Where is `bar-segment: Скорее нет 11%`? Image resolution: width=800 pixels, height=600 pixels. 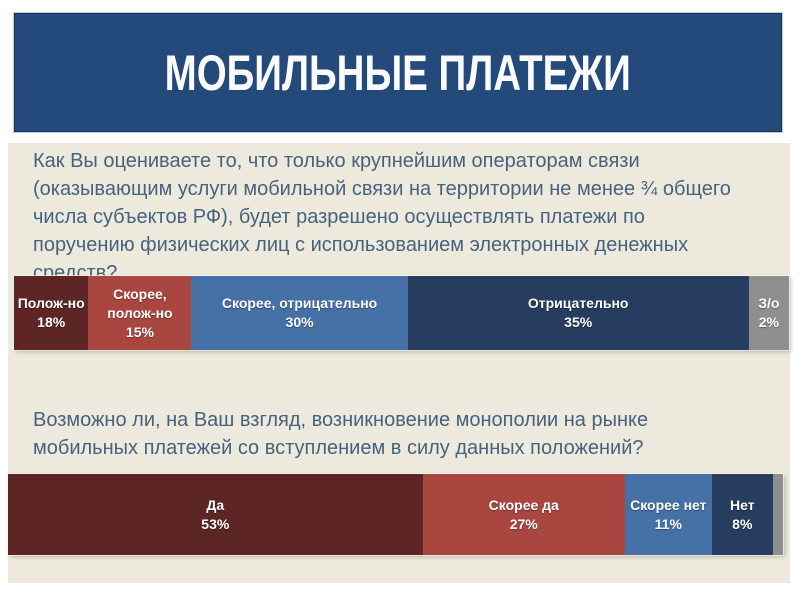 bar-segment: Скорее нет 11% is located at coordinates (668, 514).